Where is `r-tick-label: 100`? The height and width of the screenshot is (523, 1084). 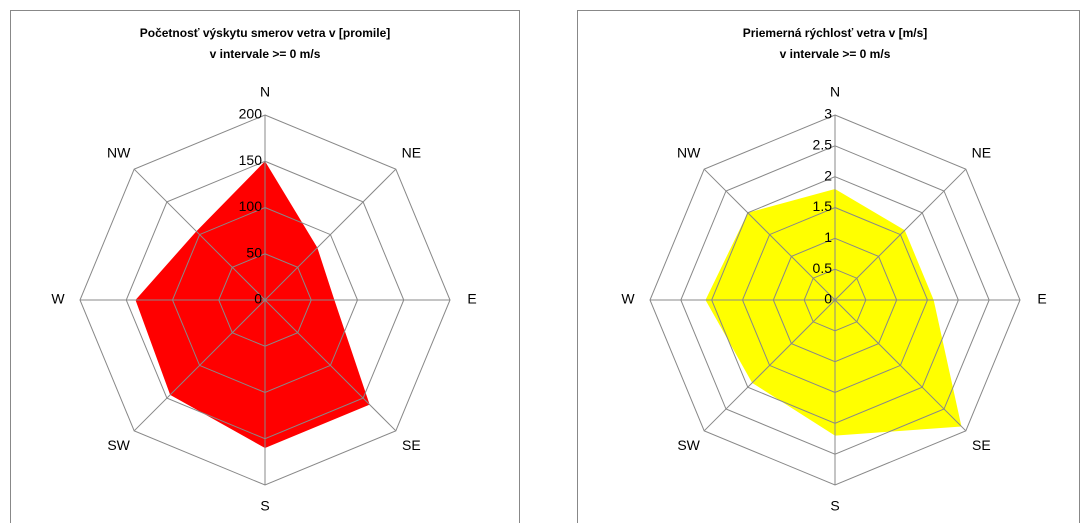
r-tick-label: 100 is located at coordinates (251, 206).